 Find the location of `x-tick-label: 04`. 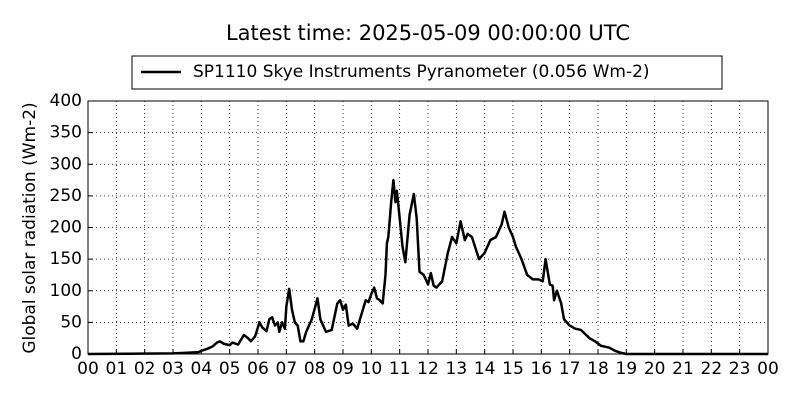

x-tick-label: 04 is located at coordinates (202, 369).